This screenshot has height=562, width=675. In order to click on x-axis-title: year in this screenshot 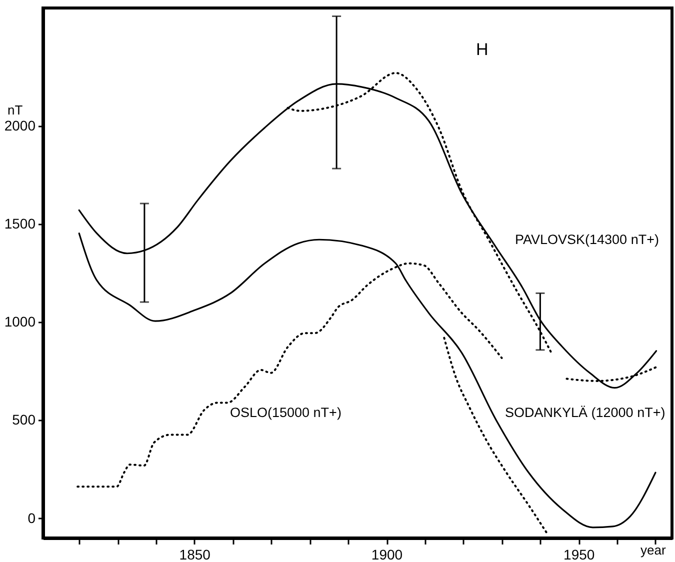, I will do `click(653, 550)`.